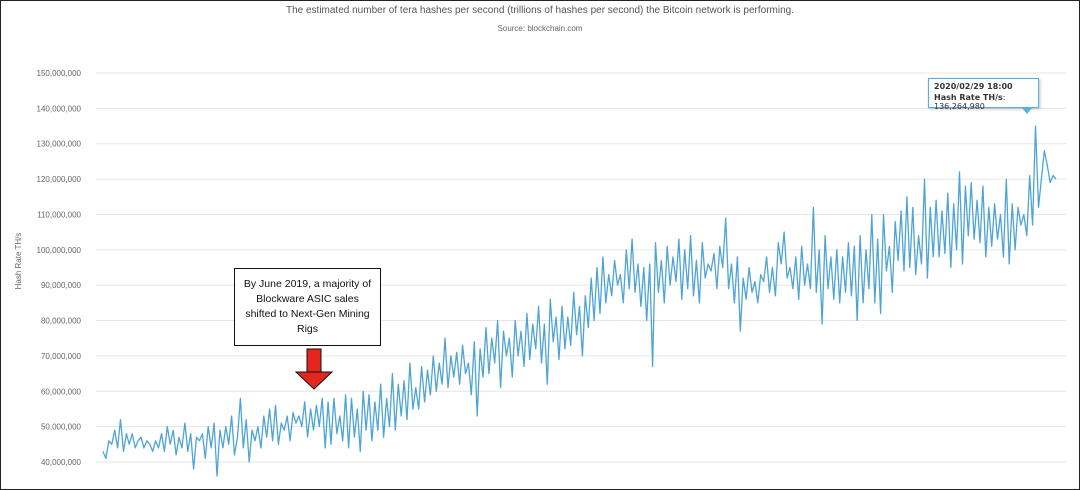 The width and height of the screenshot is (1080, 490). What do you see at coordinates (61, 356) in the screenshot?
I see `y-tick-label: 70,000,000` at bounding box center [61, 356].